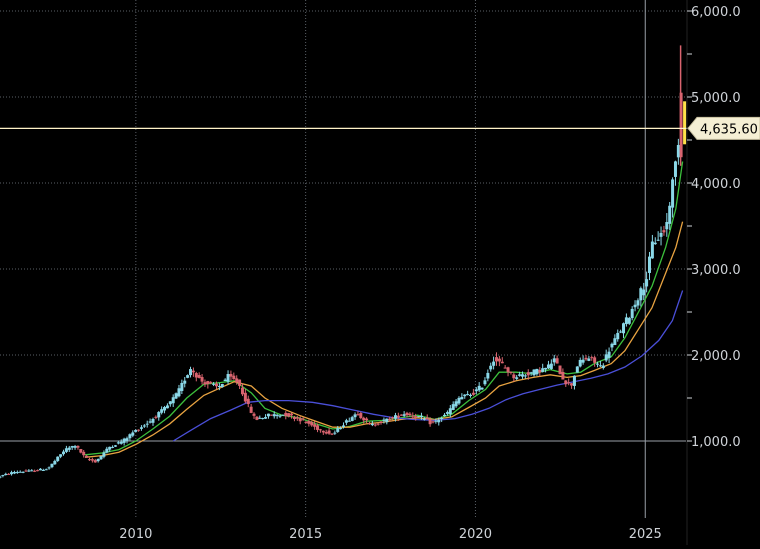 Image resolution: width=760 pixels, height=549 pixels. I want to click on current-price-label: 4,635.60, so click(729, 129).